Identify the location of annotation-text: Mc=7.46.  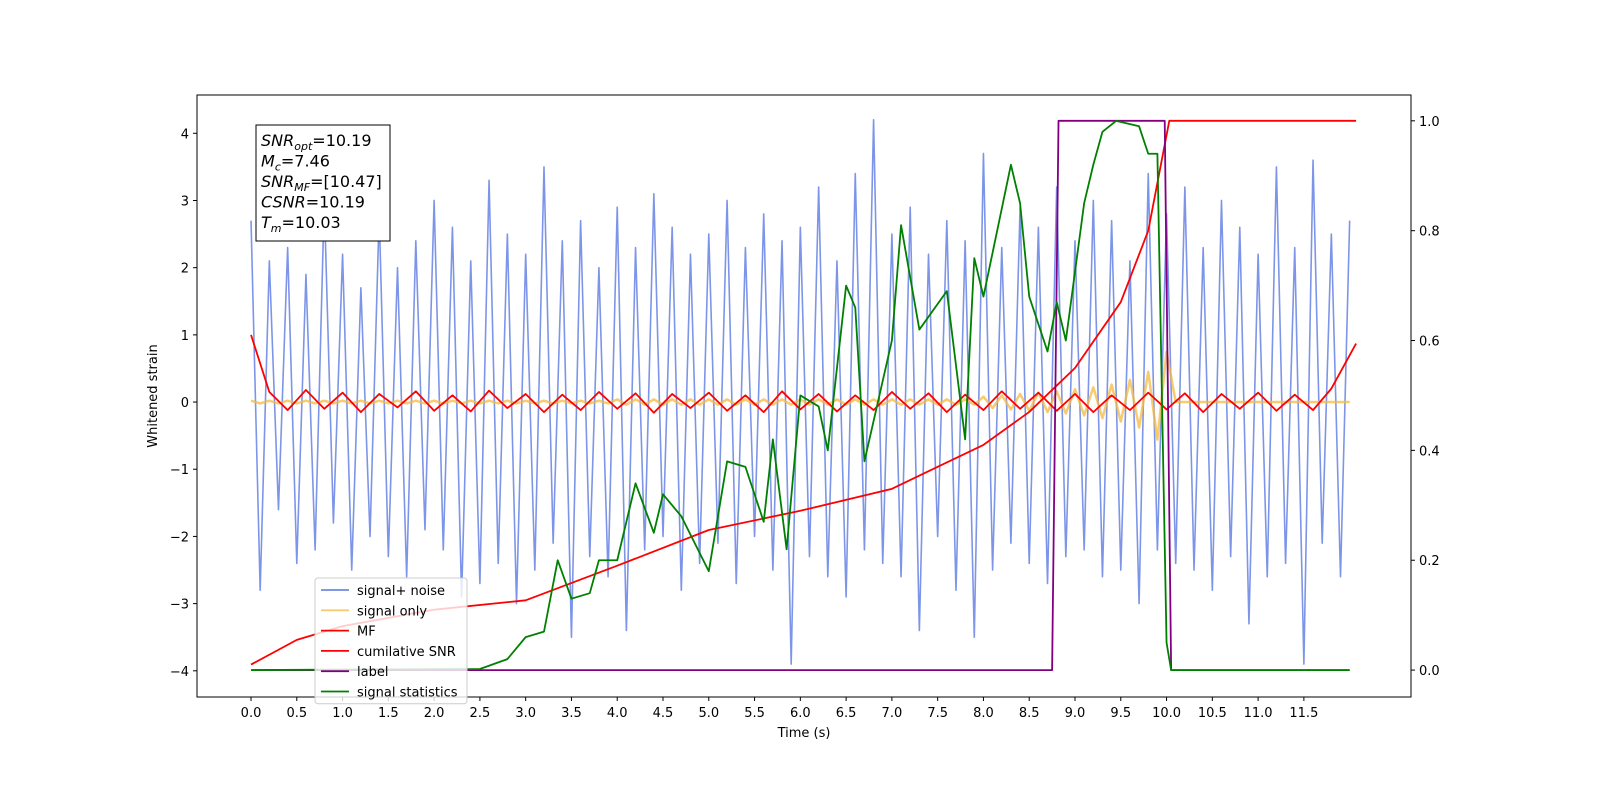
(295, 163).